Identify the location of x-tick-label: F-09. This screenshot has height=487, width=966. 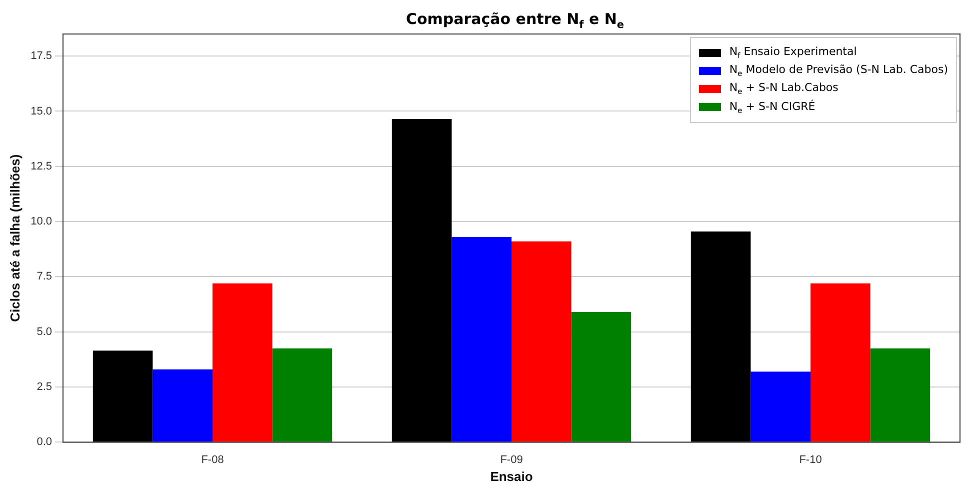
(511, 460).